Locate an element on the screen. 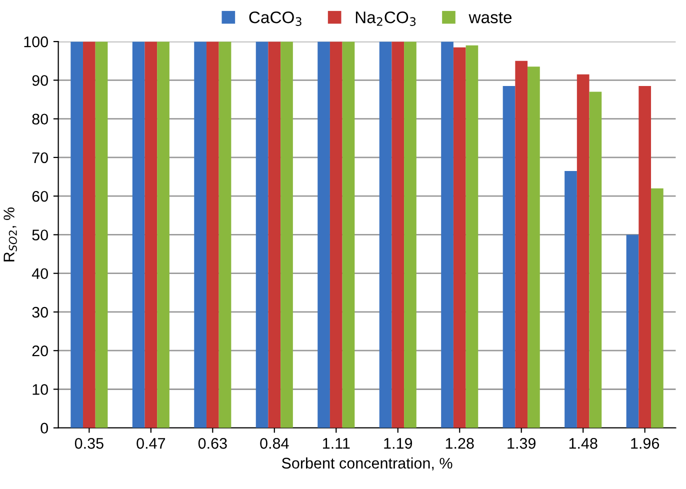  x-tick-label: 0.63 is located at coordinates (212, 443).